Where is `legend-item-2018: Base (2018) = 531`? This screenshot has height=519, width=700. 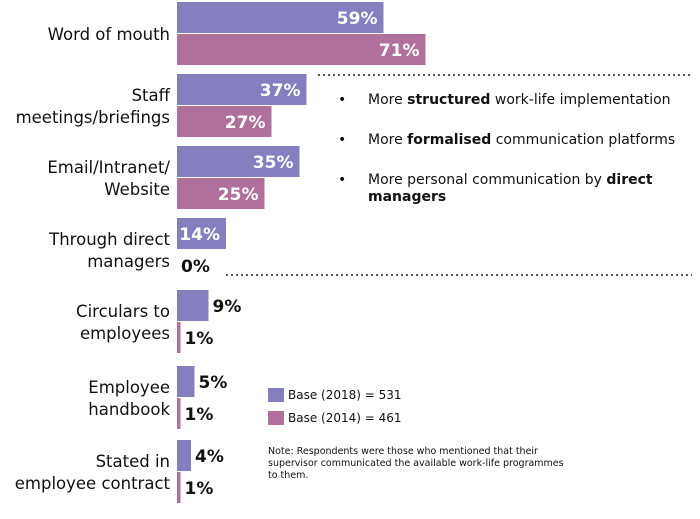
legend-item-2018: Base (2018) = 531 is located at coordinates (335, 394).